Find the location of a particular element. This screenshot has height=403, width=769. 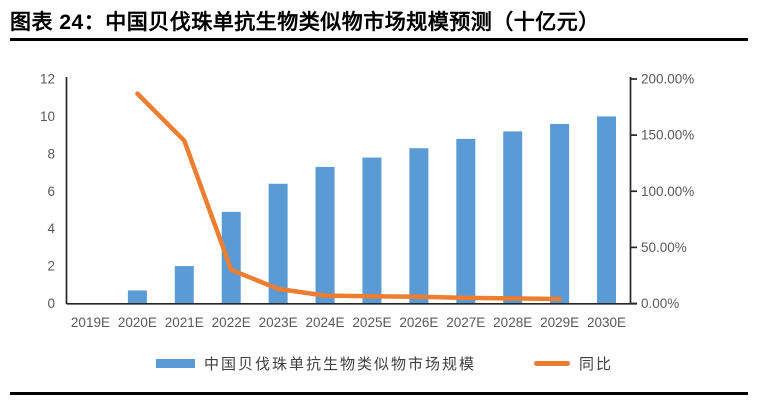

left-axis-tick-2: 2 is located at coordinates (51, 266).